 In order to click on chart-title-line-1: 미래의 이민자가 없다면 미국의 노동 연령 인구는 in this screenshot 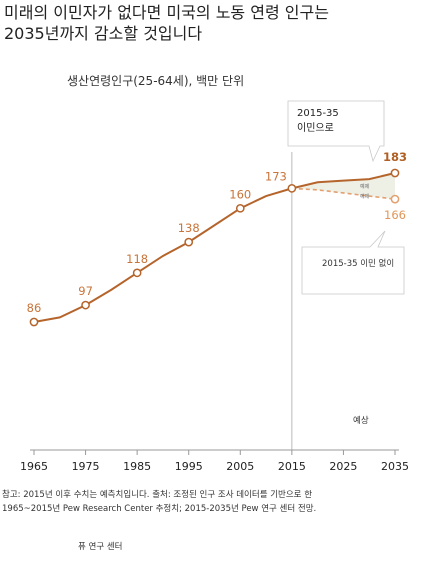, I will do `click(166, 12)`.